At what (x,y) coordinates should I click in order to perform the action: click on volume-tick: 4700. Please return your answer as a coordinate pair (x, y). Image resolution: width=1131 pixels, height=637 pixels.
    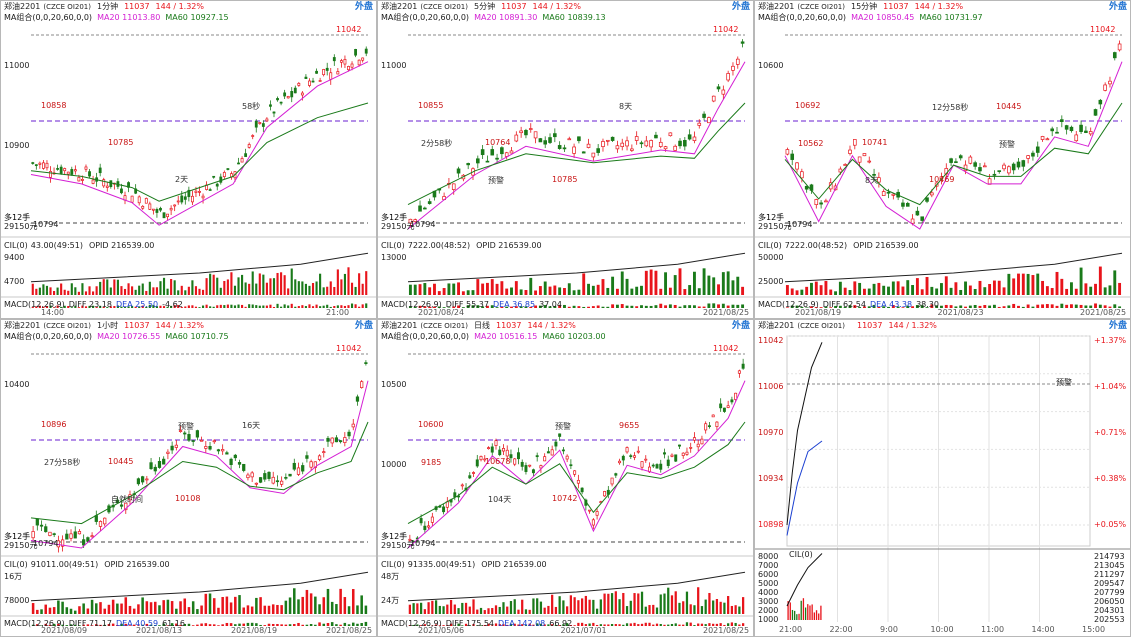
    Looking at the image, I should click on (14, 281).